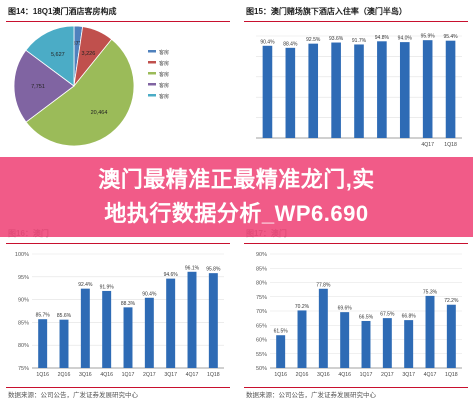 Image resolution: width=473 pixels, height=400 pixels. Describe the element at coordinates (450, 37) in the screenshot. I see `bar-value-label: 95.4%` at that location.